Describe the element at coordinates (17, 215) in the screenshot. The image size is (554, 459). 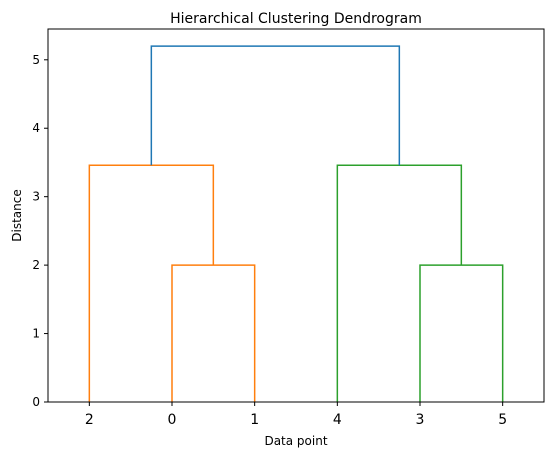
I see `y-axis-label: Distance` at that location.